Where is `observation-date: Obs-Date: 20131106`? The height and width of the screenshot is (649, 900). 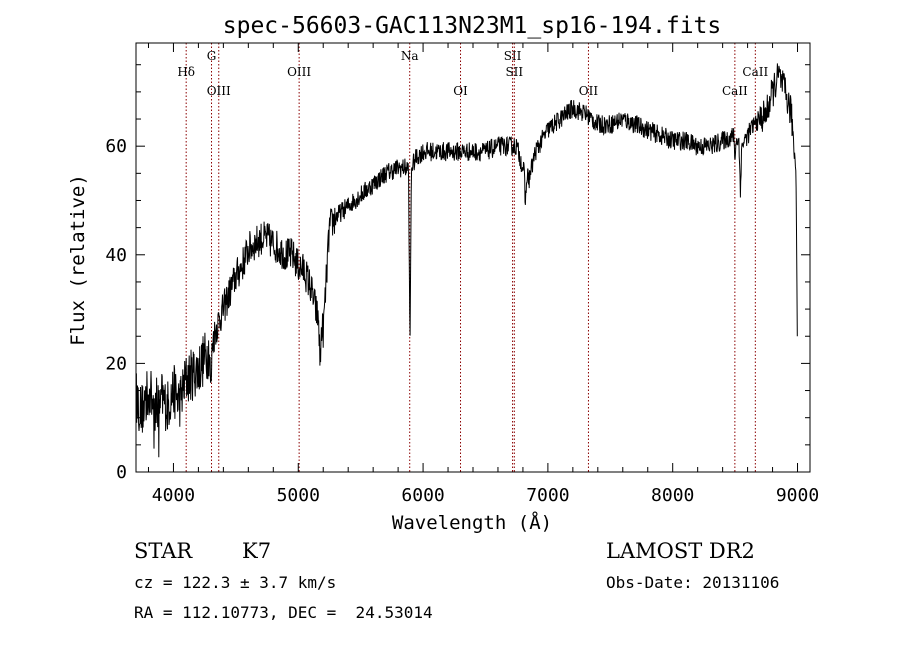
observation-date: Obs-Date: 20131106 is located at coordinates (693, 582).